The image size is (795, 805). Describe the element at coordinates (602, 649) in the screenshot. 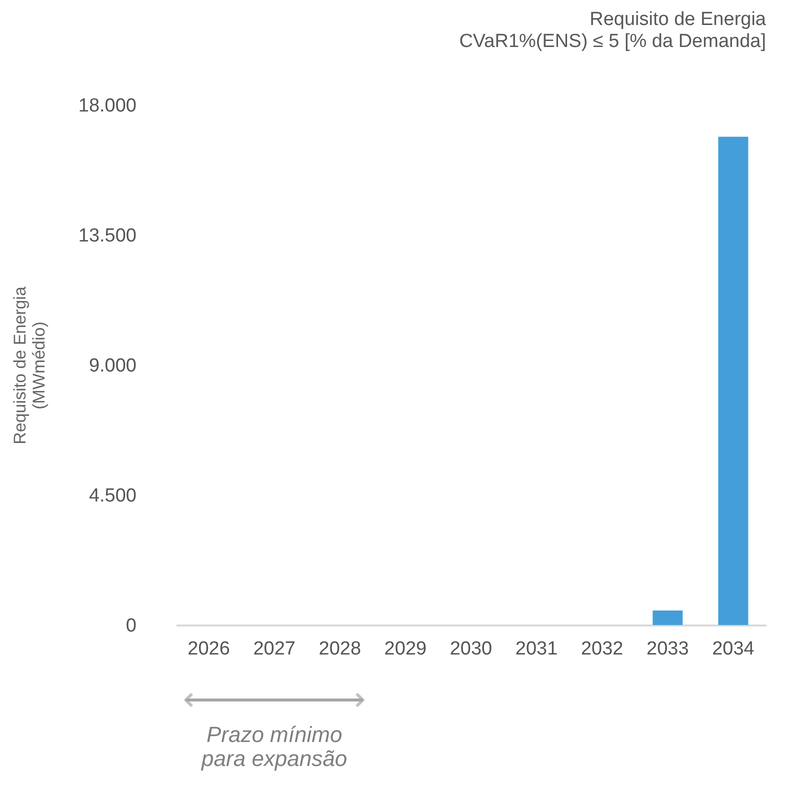

I see `x-tick-label: 2032` at that location.